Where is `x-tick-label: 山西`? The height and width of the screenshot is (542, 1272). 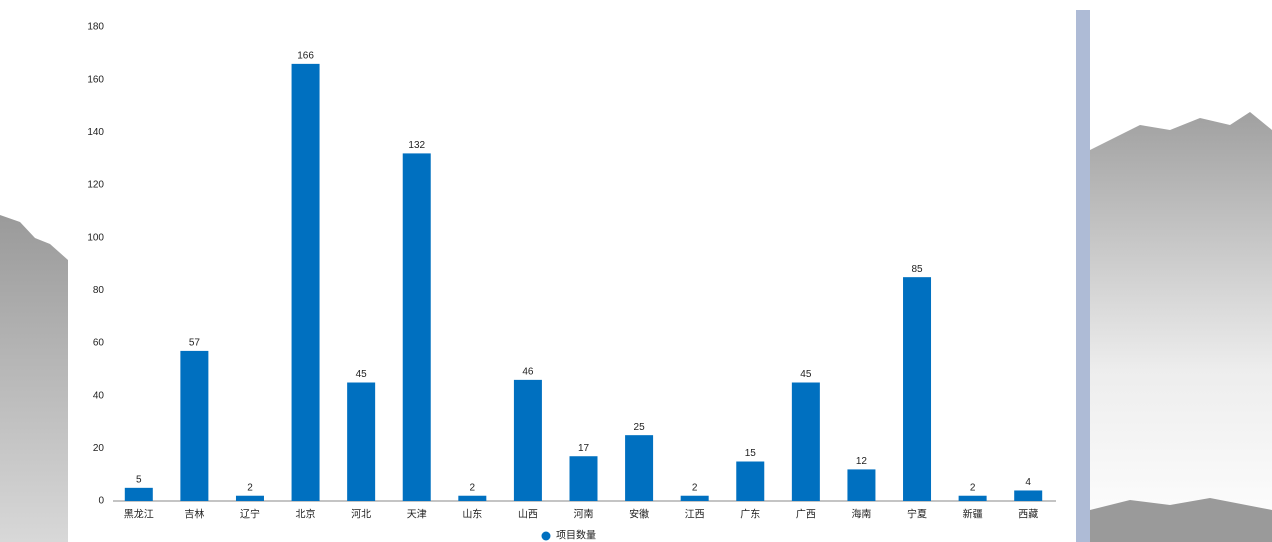 x-tick-label: 山西 is located at coordinates (528, 515).